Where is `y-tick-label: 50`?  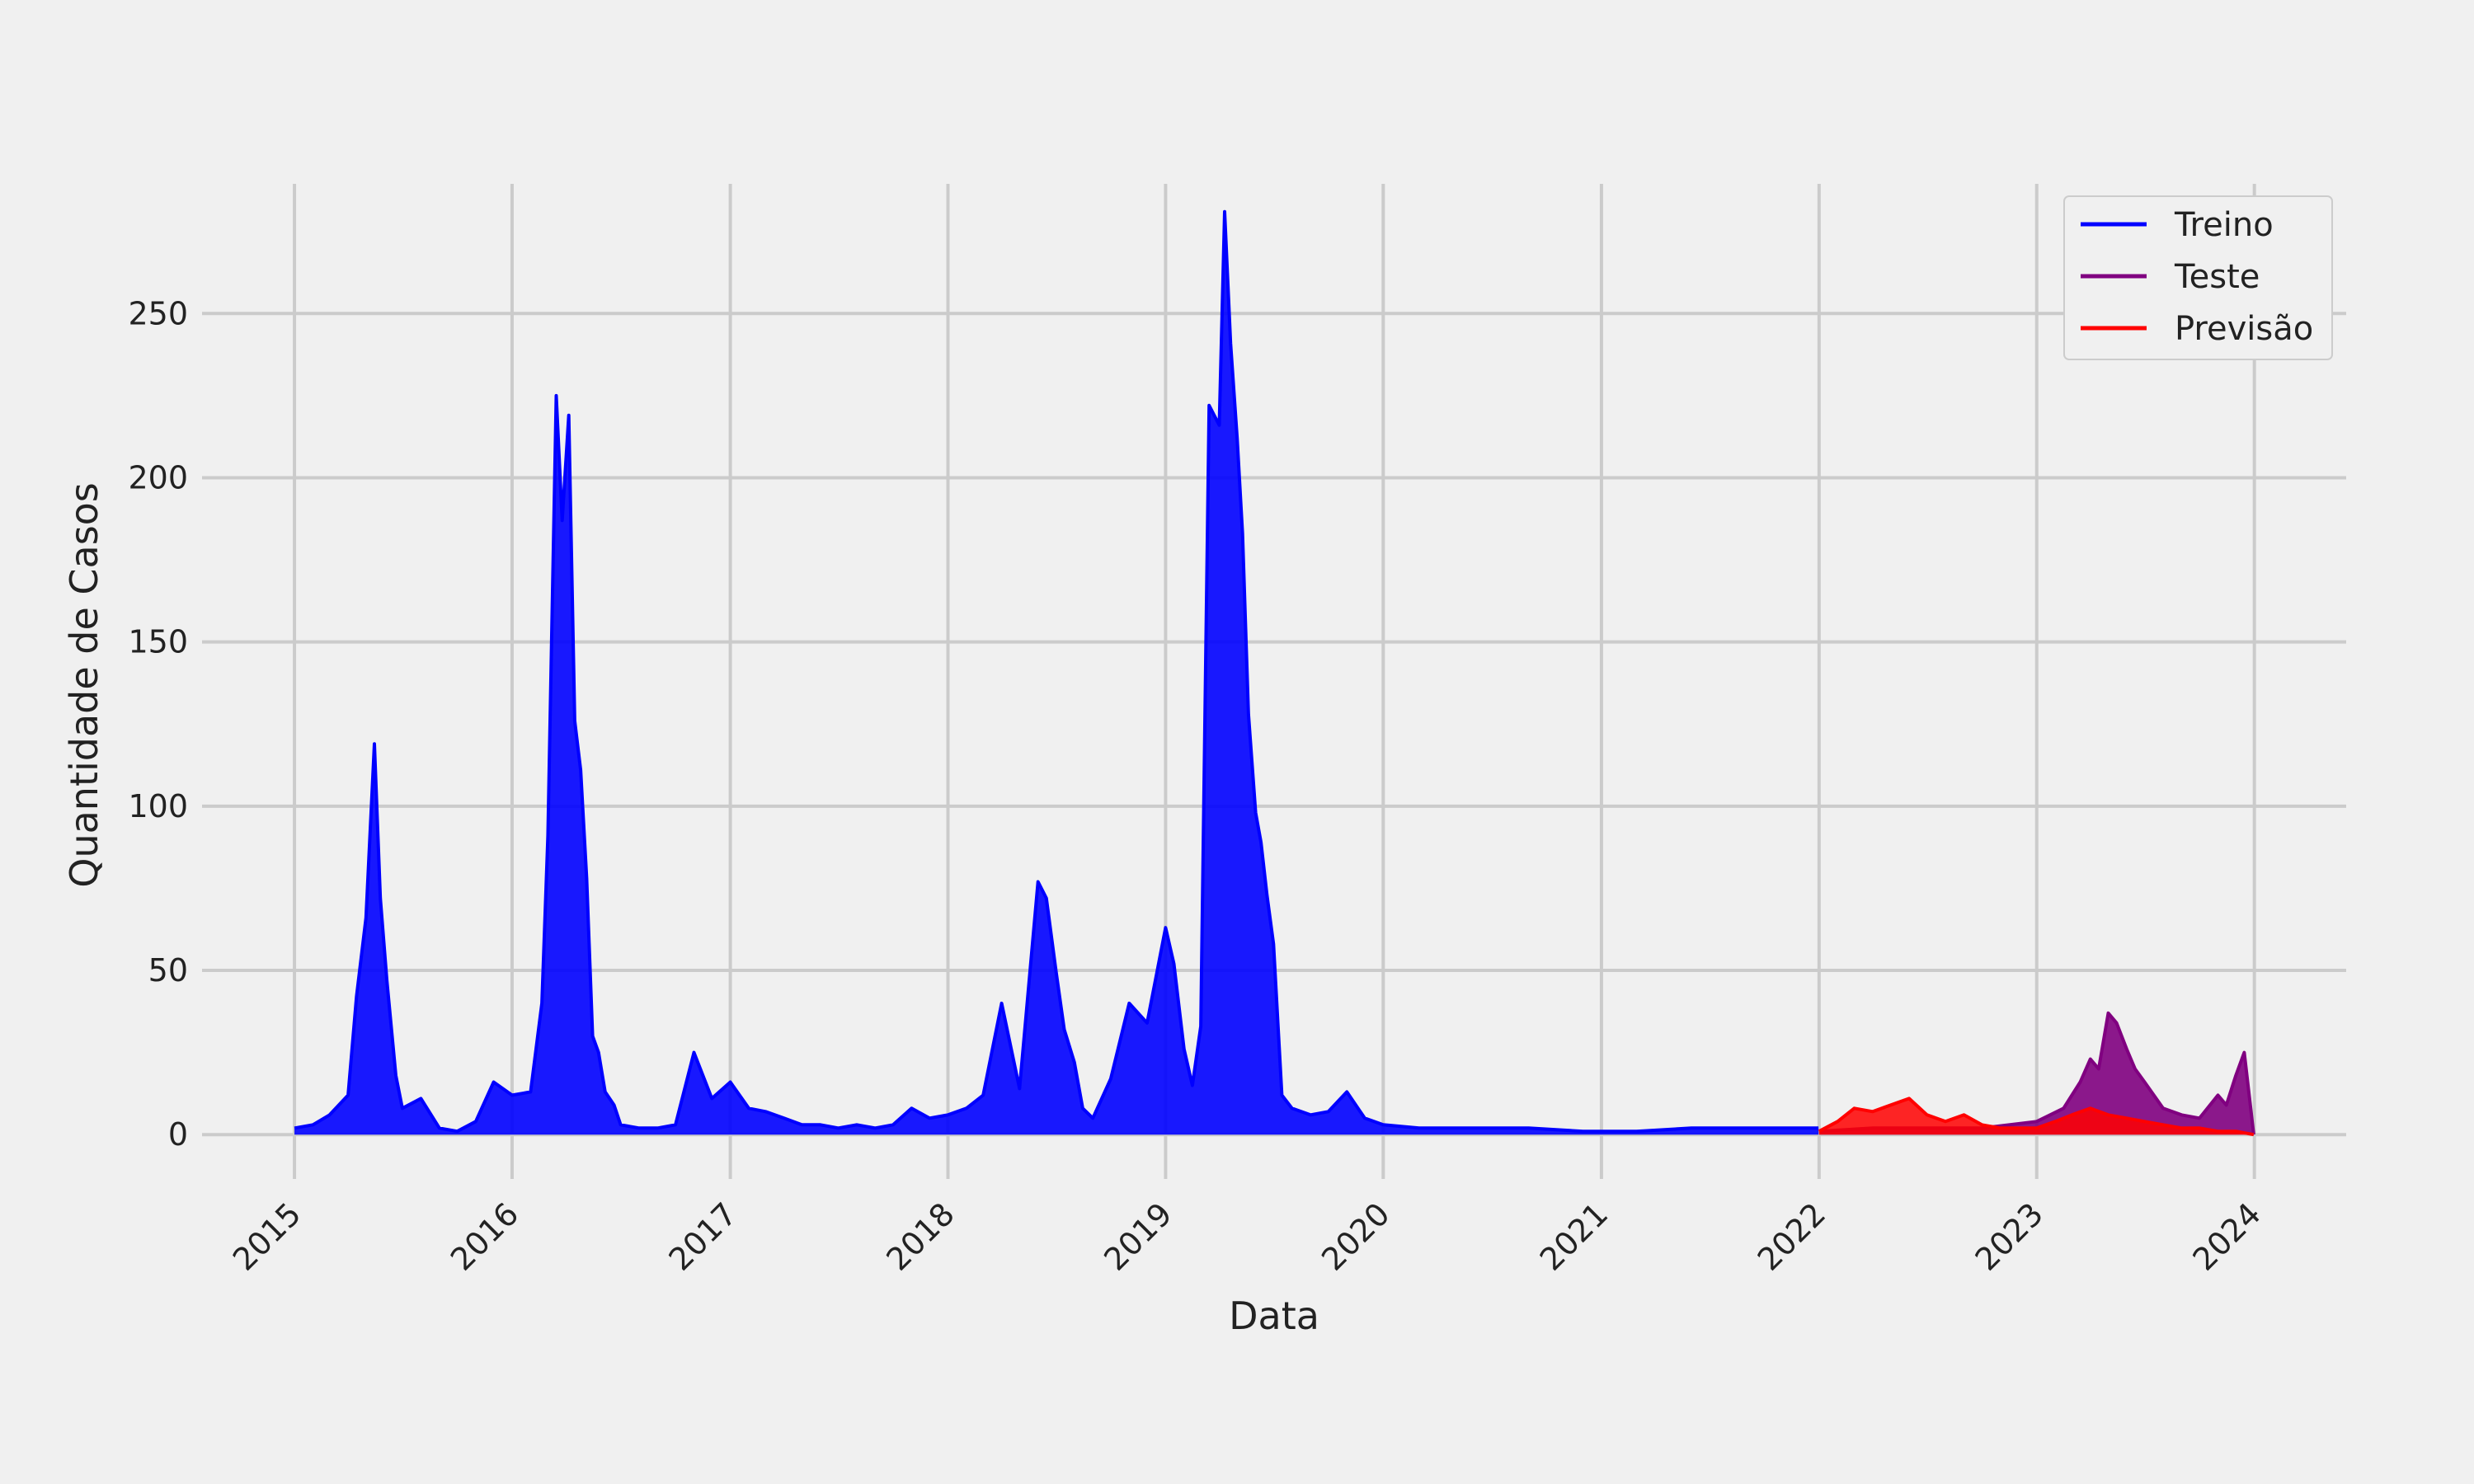 y-tick-label: 50 is located at coordinates (168, 970).